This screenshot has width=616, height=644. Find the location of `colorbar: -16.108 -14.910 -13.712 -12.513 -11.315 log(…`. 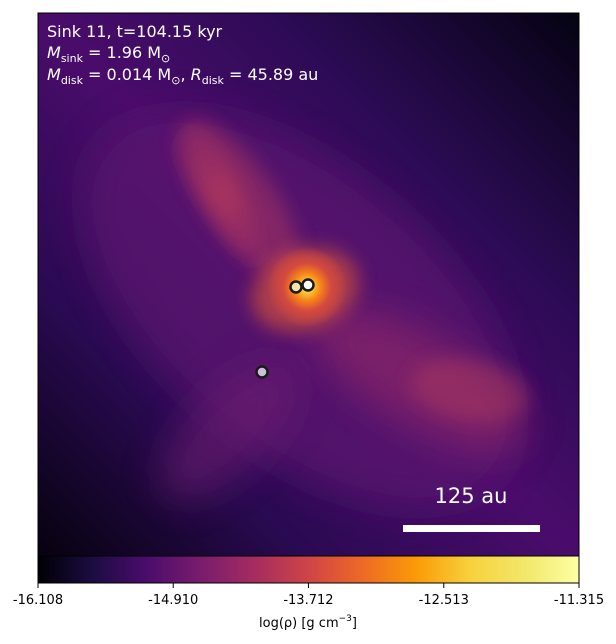

colorbar: -16.108 -14.910 -13.712 -12.513 -11.315 log(… is located at coordinates (308, 593).